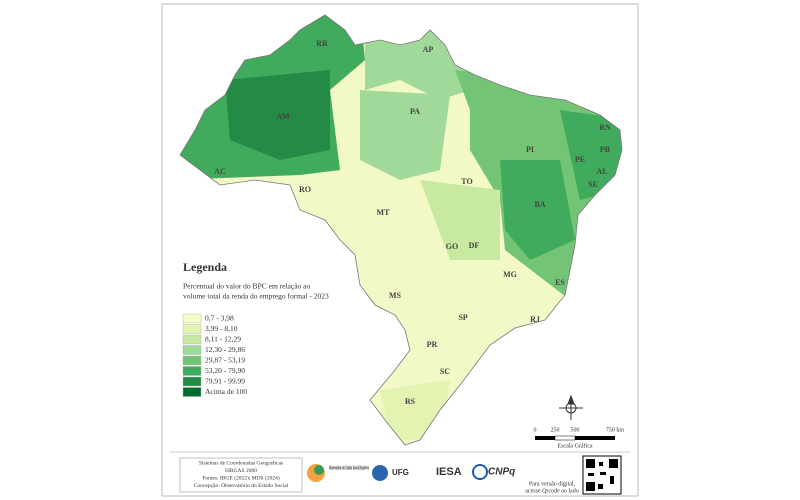 This screenshot has width=800, height=500. Describe the element at coordinates (602, 475) in the screenshot. I see `qr-code` at that location.